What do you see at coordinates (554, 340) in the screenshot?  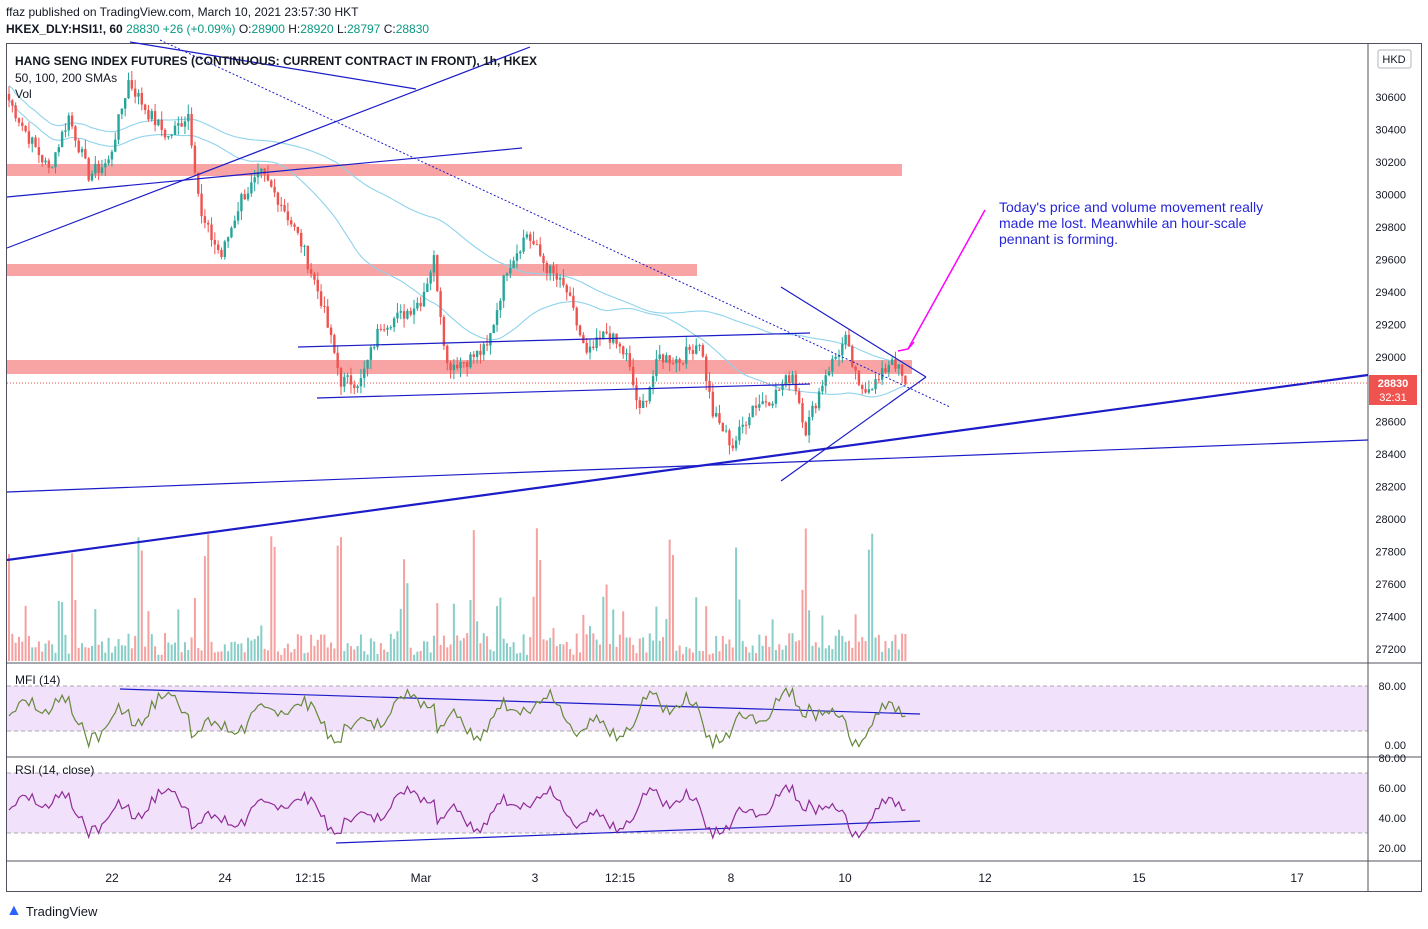 I see `trendline-horizontal-upper` at bounding box center [554, 340].